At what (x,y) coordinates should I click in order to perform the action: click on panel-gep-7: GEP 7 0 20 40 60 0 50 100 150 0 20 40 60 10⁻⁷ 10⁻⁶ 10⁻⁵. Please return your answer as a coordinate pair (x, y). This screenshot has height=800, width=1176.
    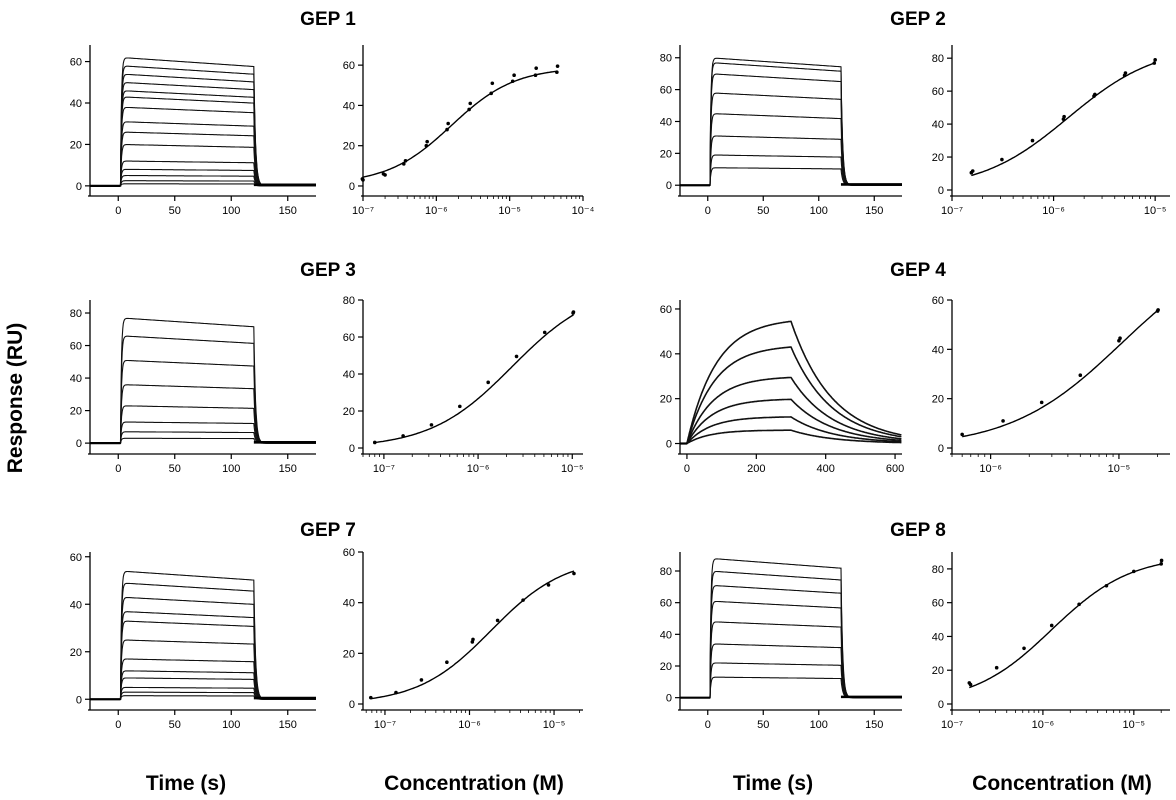
    Looking at the image, I should click on (326, 625).